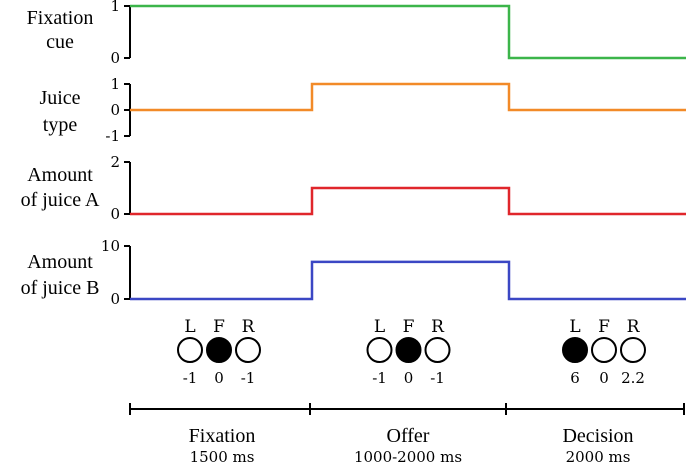 Image resolution: width=687 pixels, height=467 pixels. I want to click on port-value: 6, so click(575, 378).